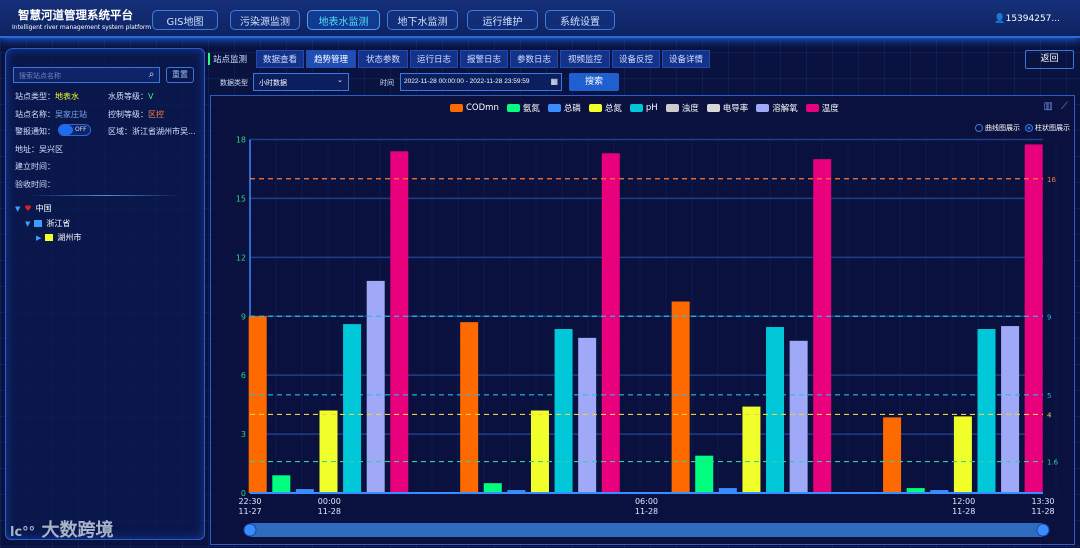 The height and width of the screenshot is (548, 1080). I want to click on water-grade: 水质等级：V, so click(131, 96).